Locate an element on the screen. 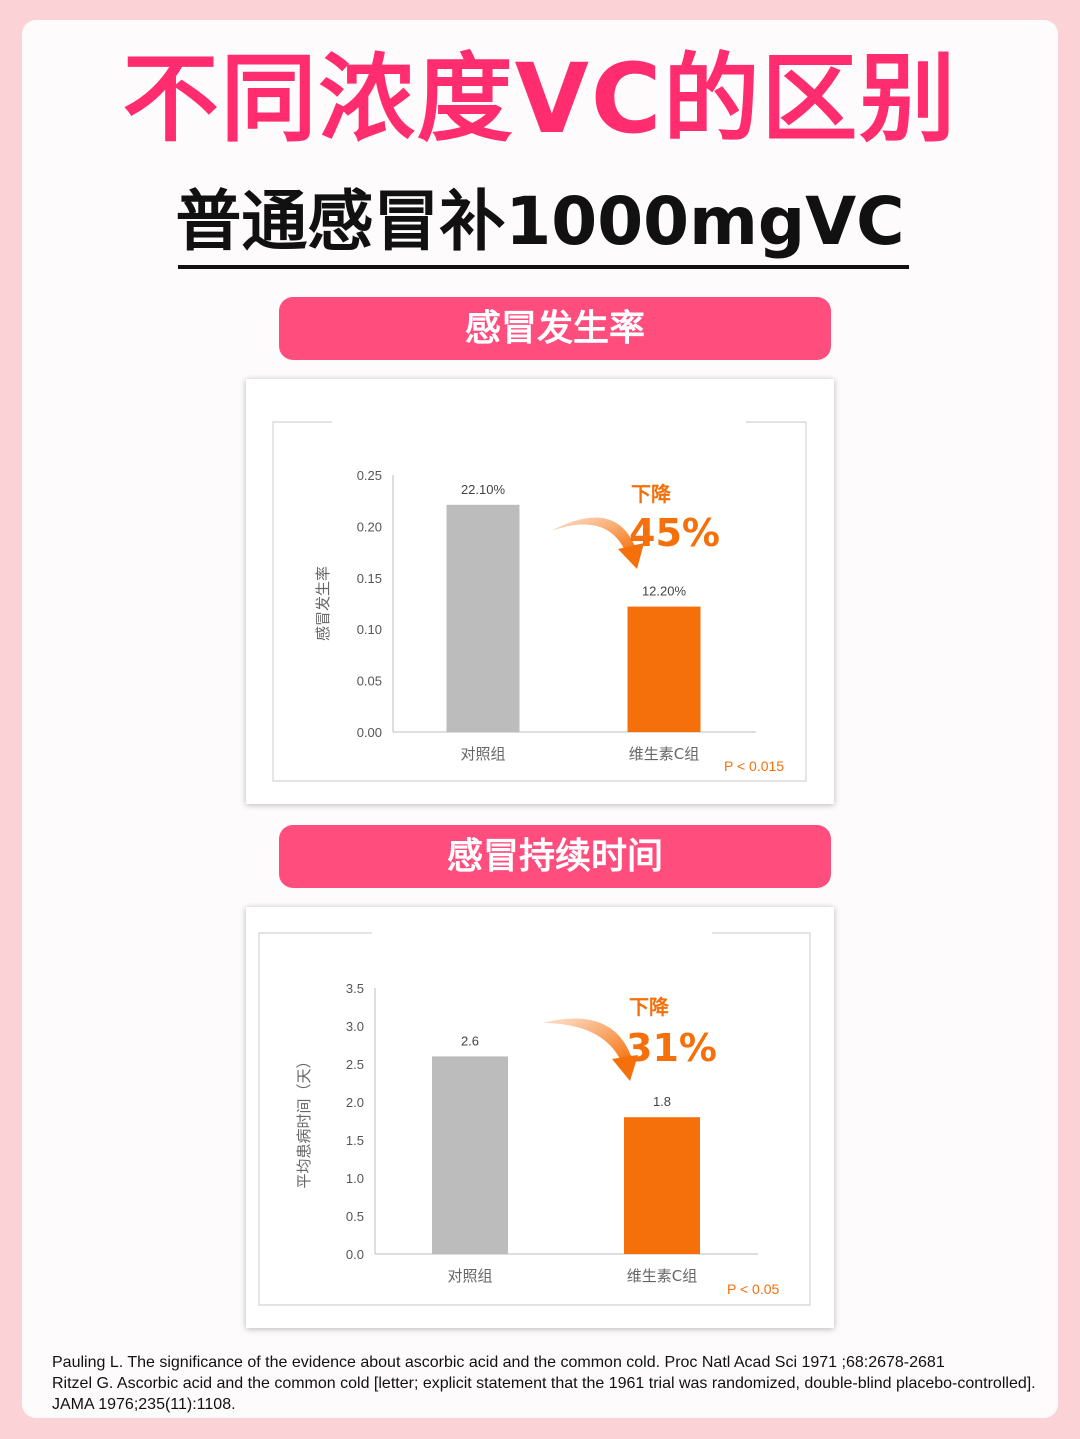  y-axis-label: 感冒发生率 is located at coordinates (323, 603).